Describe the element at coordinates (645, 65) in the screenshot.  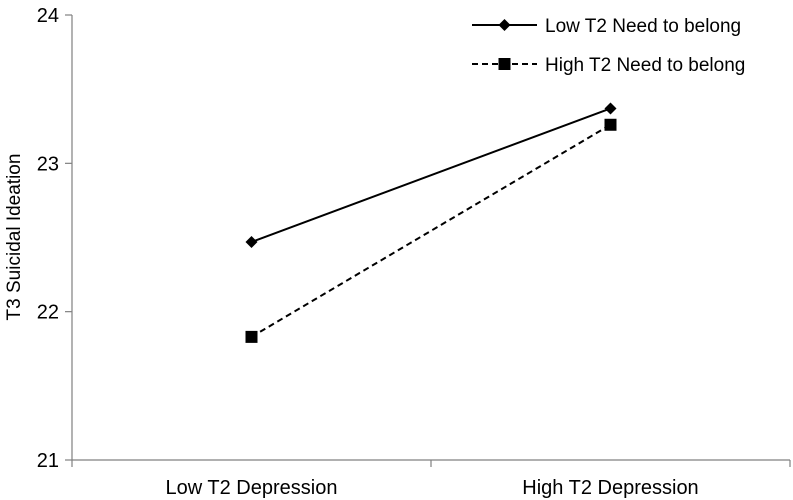
I see `legend-label: High T2 Need to belong` at that location.